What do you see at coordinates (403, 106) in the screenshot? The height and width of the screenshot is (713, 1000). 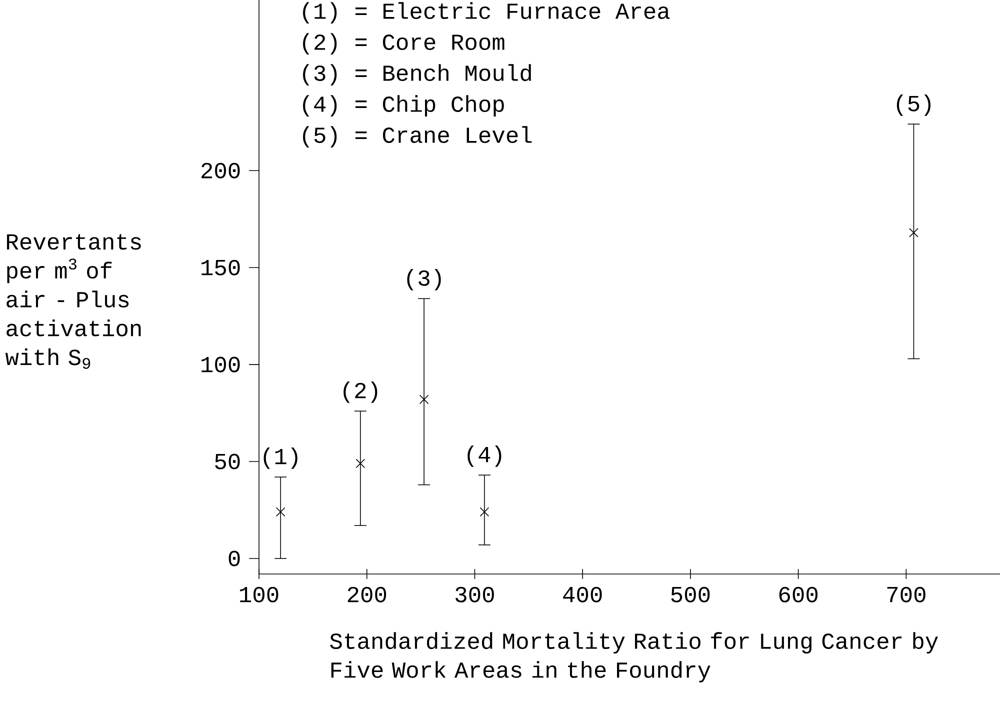 I see `annotation: (4) = Chip Chop` at bounding box center [403, 106].